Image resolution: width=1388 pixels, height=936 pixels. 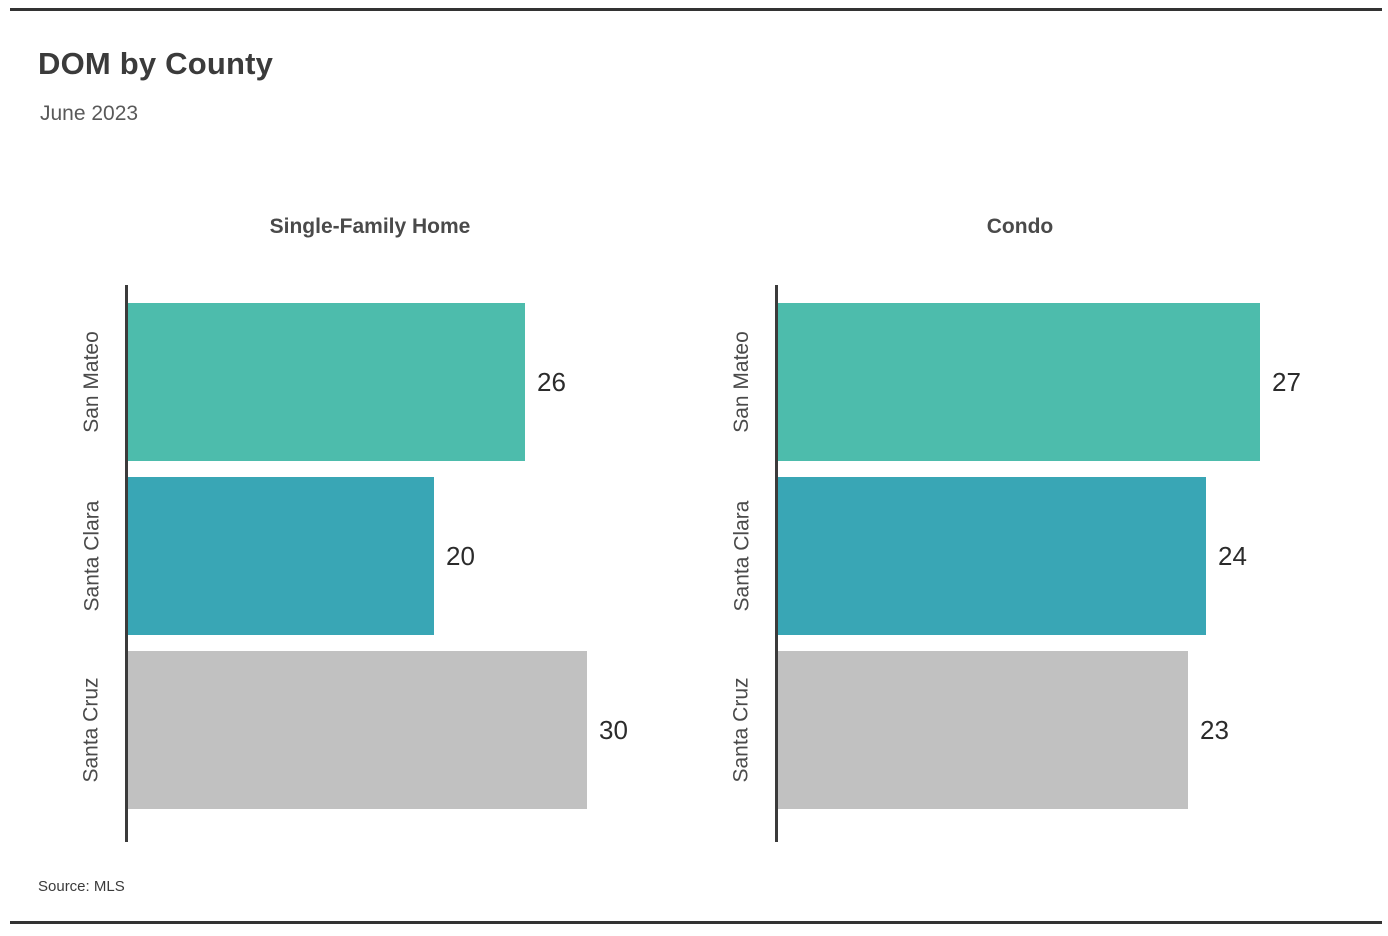 I want to click on bar-row: San Mateo 27, so click(x=1037, y=382).